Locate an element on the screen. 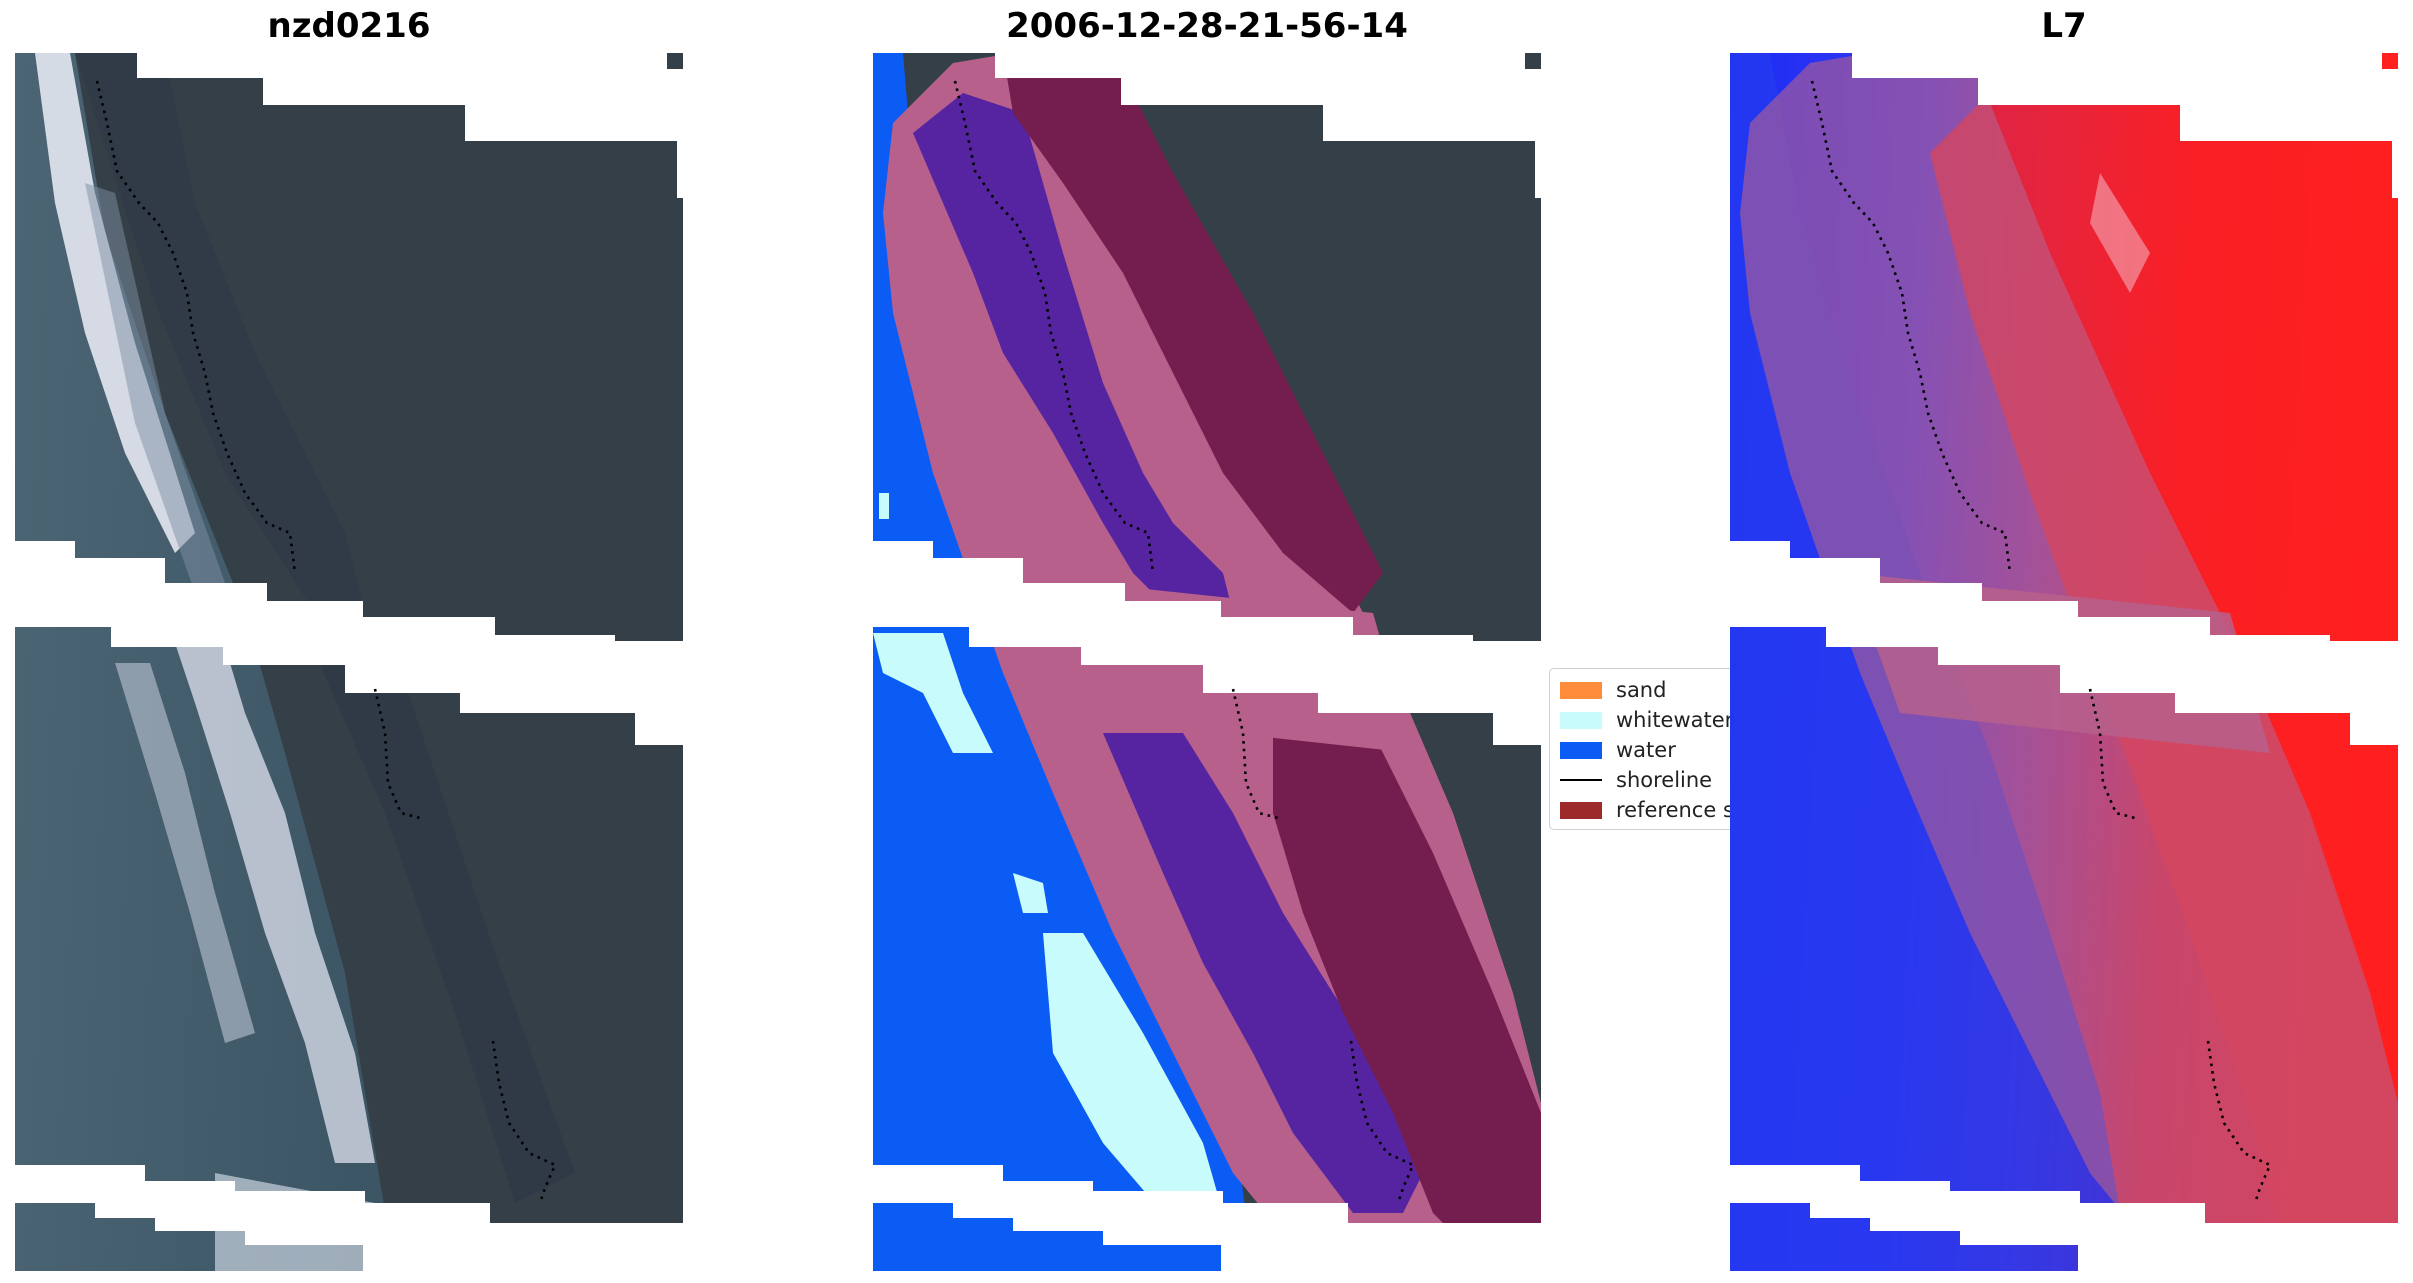  shoreline-swatch is located at coordinates (1581, 780).